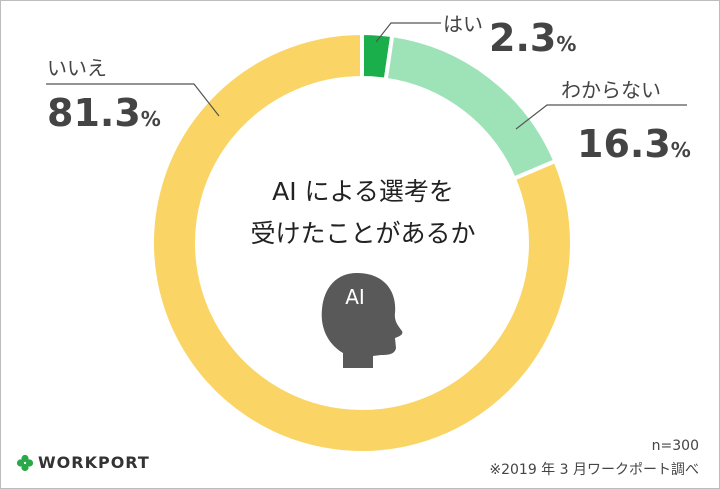  I want to click on slice-label-wakaranai: わからない, so click(611, 90).